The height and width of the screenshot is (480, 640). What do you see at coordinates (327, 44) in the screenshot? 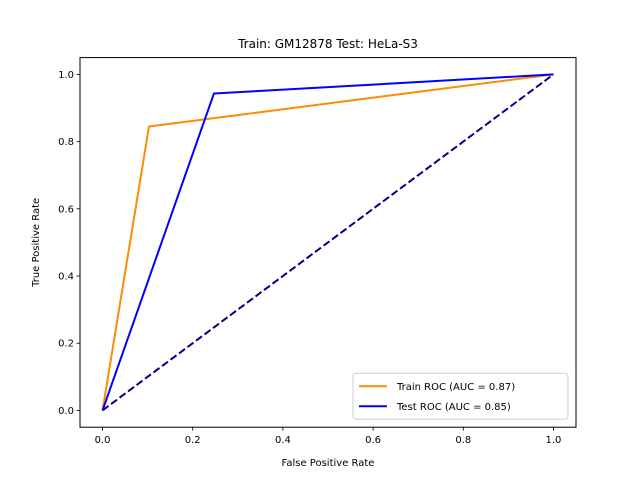
I see `chart-title: Train: GM12878 Test: HeLa-S3` at bounding box center [327, 44].